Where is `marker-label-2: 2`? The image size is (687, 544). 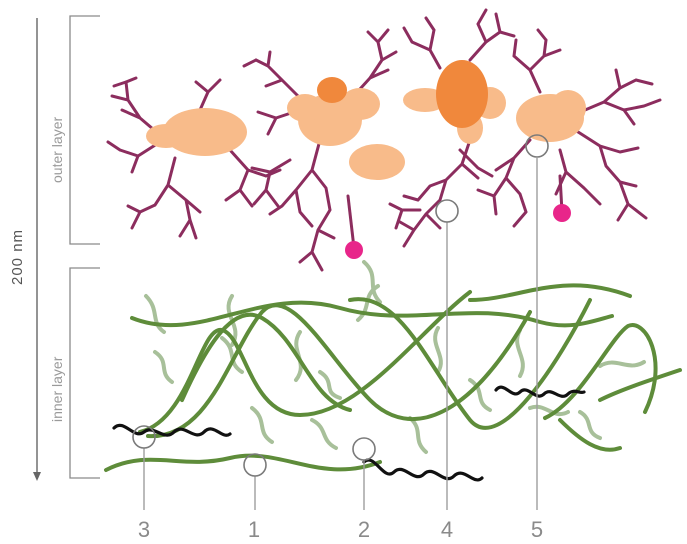
marker-label-2: 2 is located at coordinates (364, 529).